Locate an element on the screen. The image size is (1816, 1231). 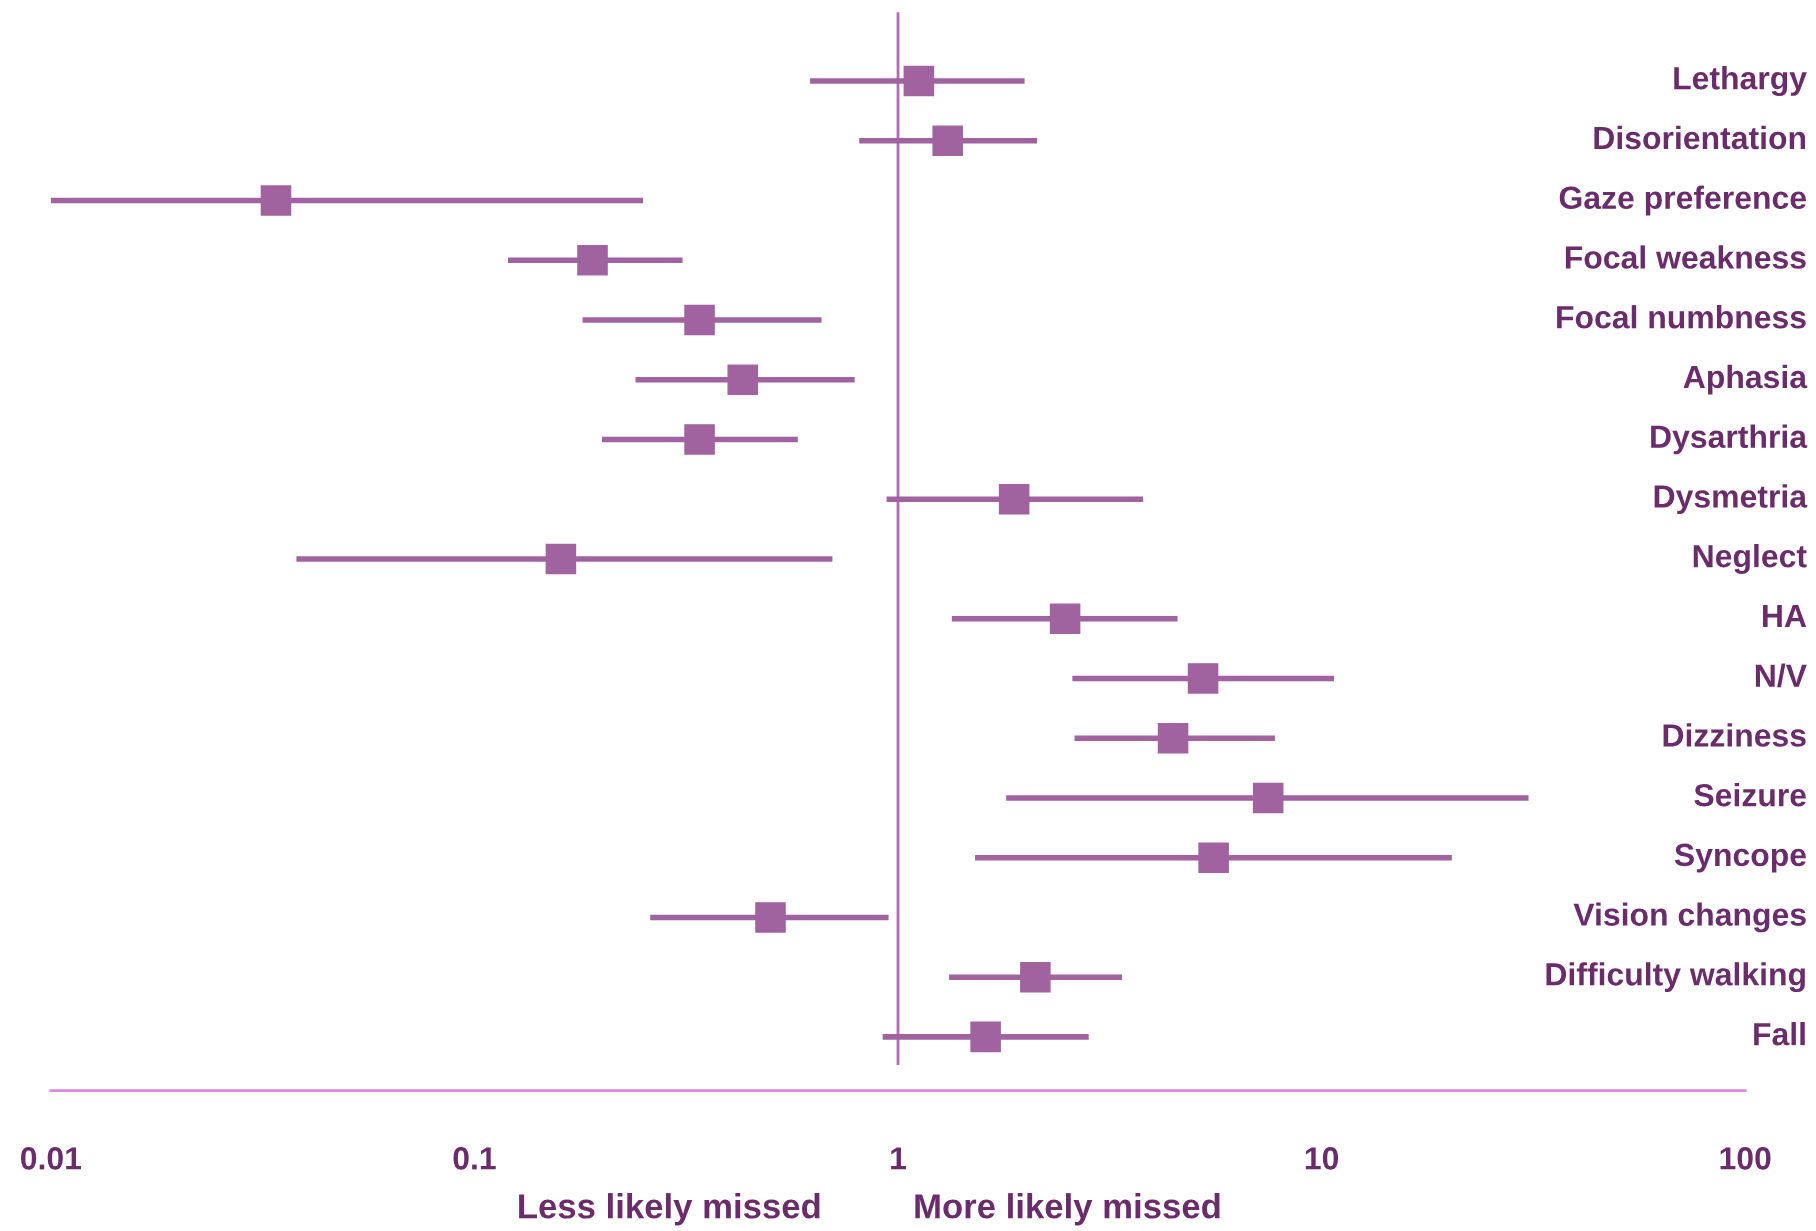
y-tick-label: Neglect is located at coordinates (1750, 559).